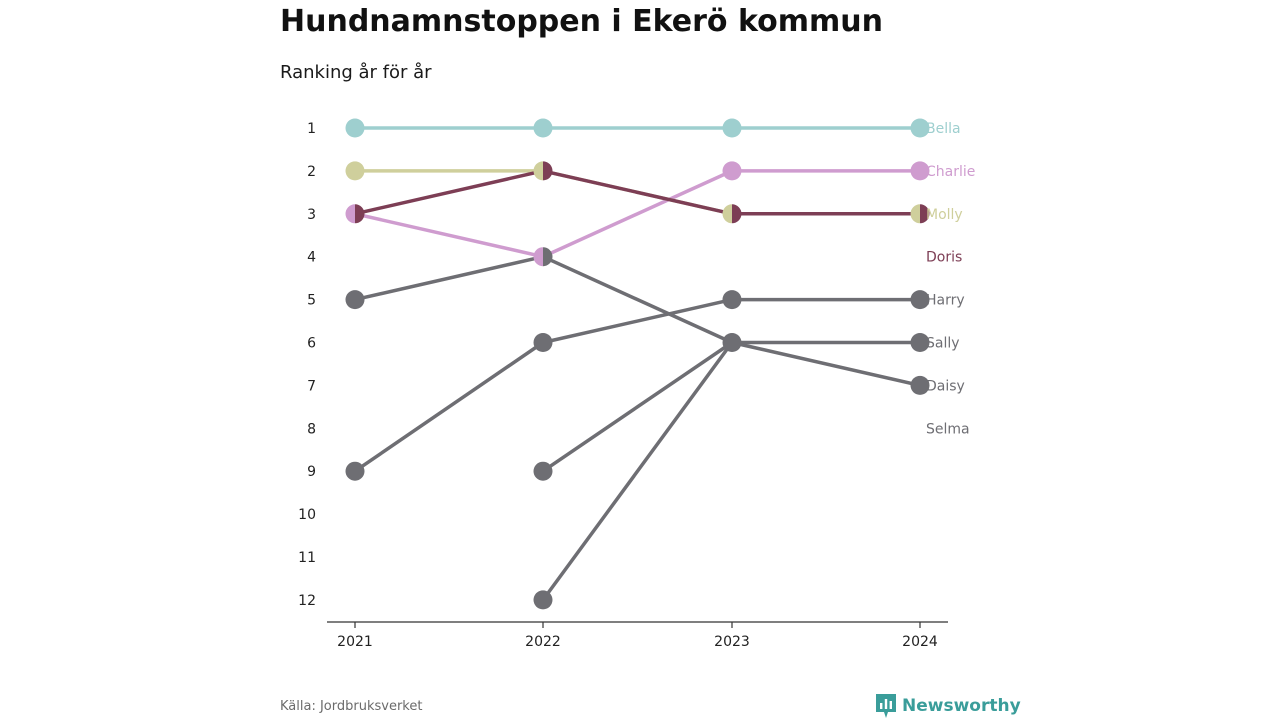 The height and width of the screenshot is (720, 1280). I want to click on y-tick-label: 6, so click(311, 344).